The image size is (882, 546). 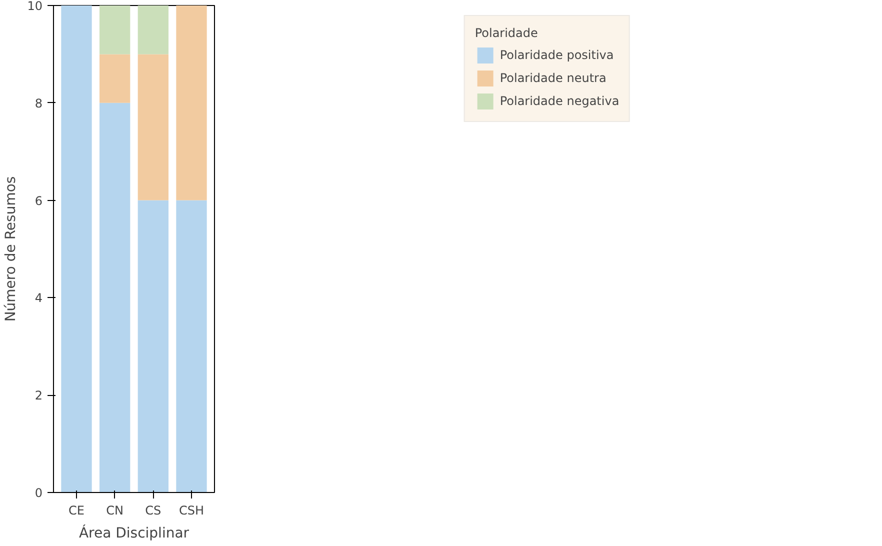 I want to click on x-tick-label: CE, so click(x=76, y=511).